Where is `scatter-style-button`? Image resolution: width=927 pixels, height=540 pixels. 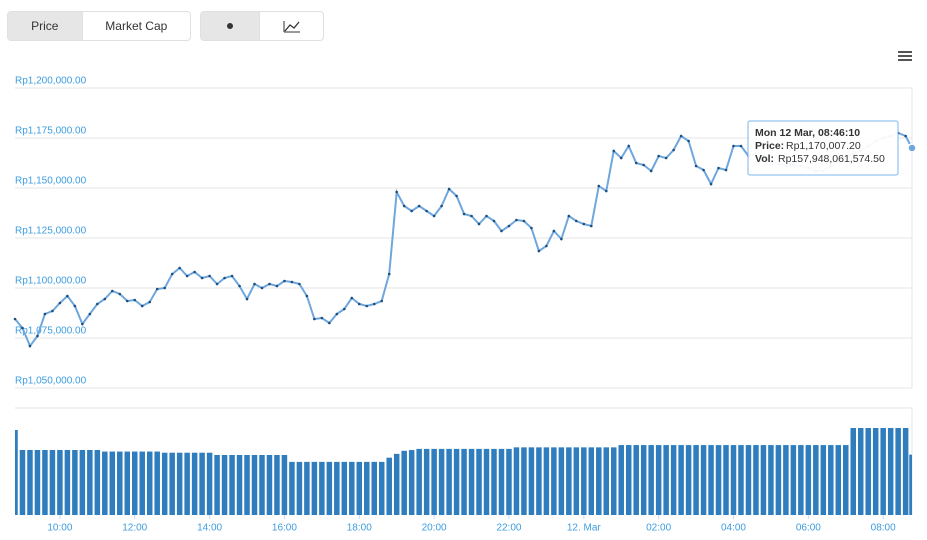
scatter-style-button is located at coordinates (230, 26).